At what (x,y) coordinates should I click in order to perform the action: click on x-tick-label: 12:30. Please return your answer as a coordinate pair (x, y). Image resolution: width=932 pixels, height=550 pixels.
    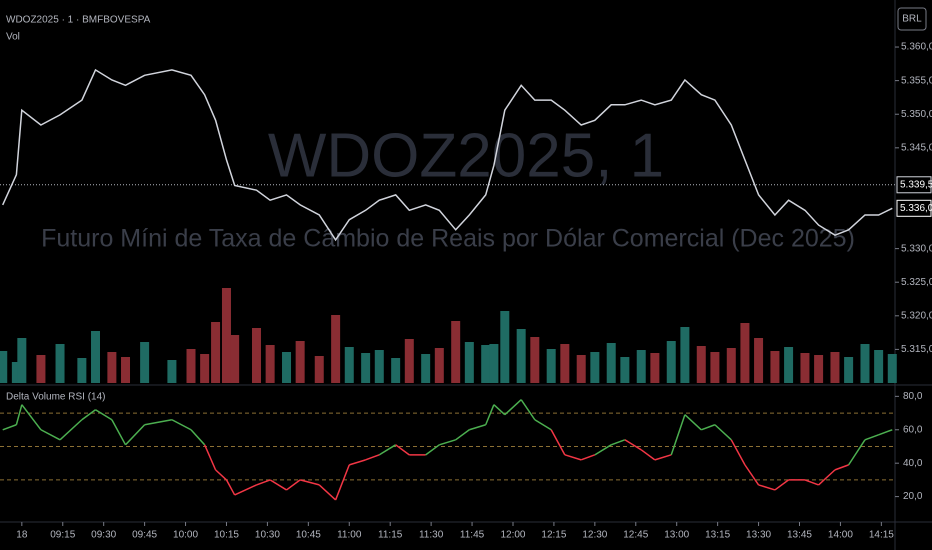
    Looking at the image, I should click on (594, 535).